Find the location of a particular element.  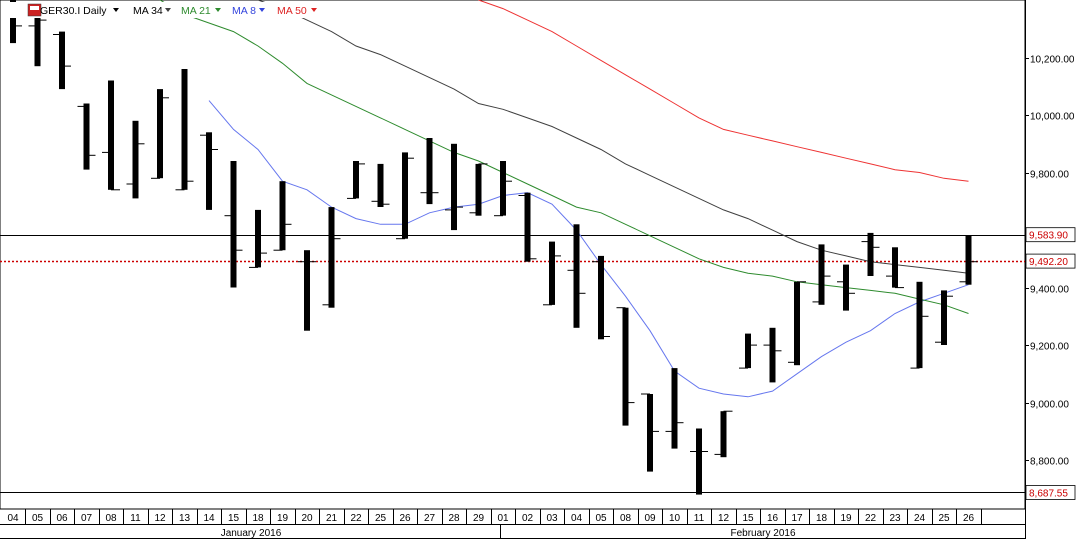

x-tick-label: 26 is located at coordinates (969, 518).